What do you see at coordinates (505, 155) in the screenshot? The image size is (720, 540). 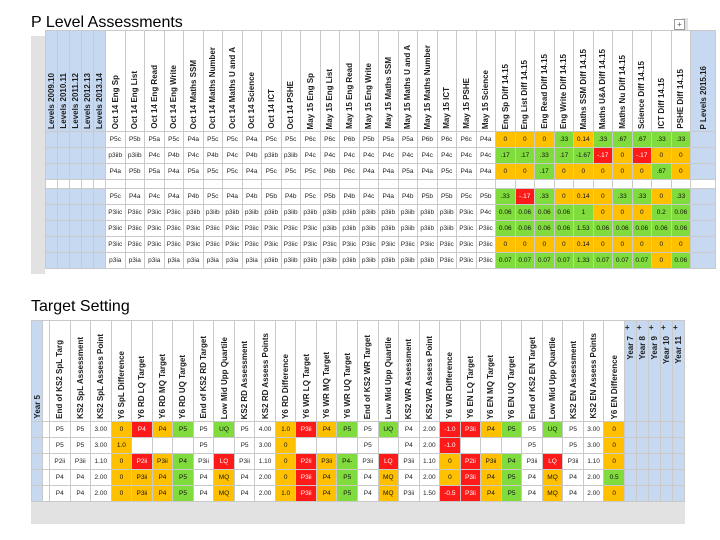 I see `grid-cell: .17` at bounding box center [505, 155].